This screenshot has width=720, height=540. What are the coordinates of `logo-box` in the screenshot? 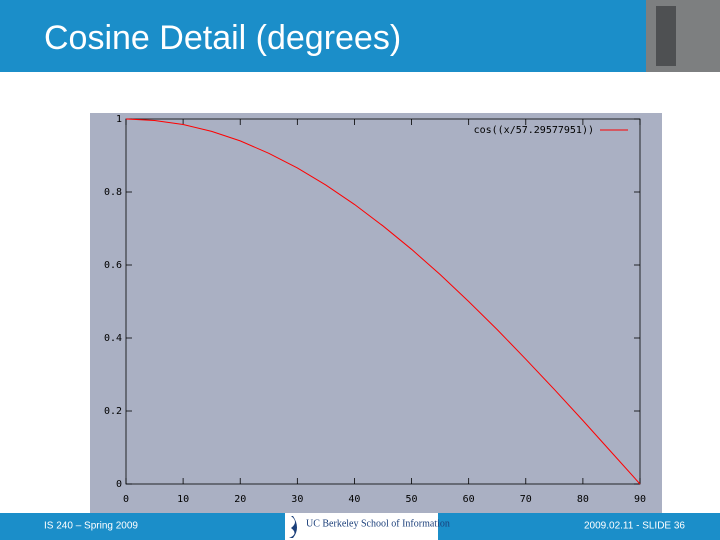 It's located at (361, 526).